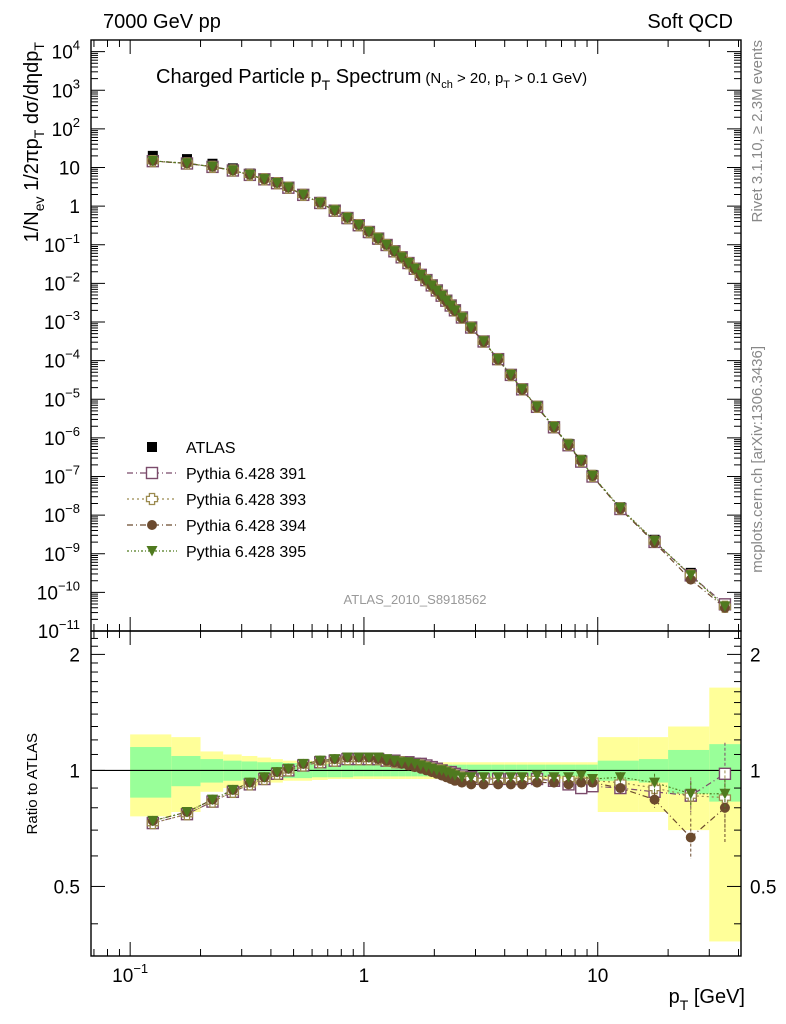 The height and width of the screenshot is (1024, 786). What do you see at coordinates (62, 553) in the screenshot?
I see `y-tick-label: 10⁻⁹` at bounding box center [62, 553].